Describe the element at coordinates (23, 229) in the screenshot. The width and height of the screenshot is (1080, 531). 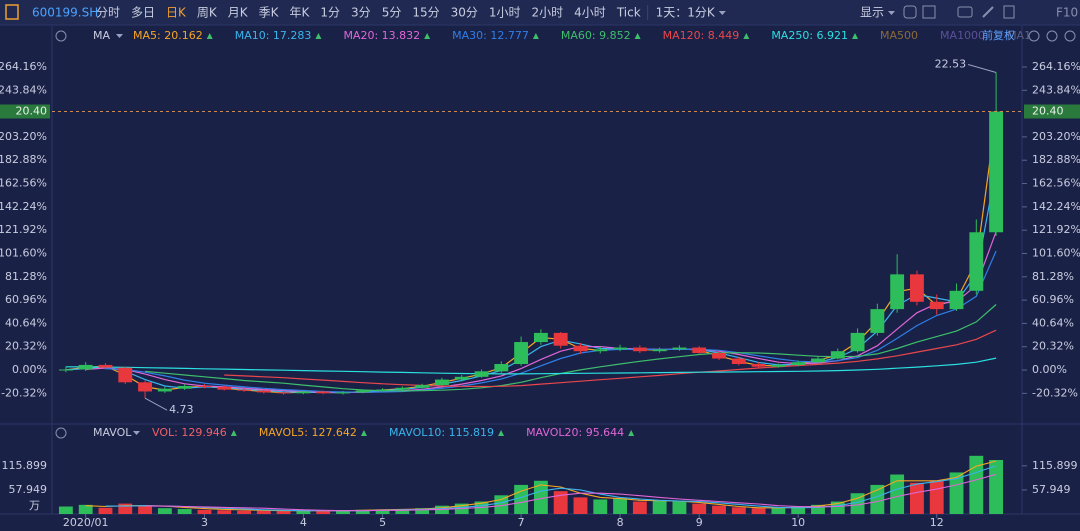
I see `y-tick-label: 121.92%` at that location.